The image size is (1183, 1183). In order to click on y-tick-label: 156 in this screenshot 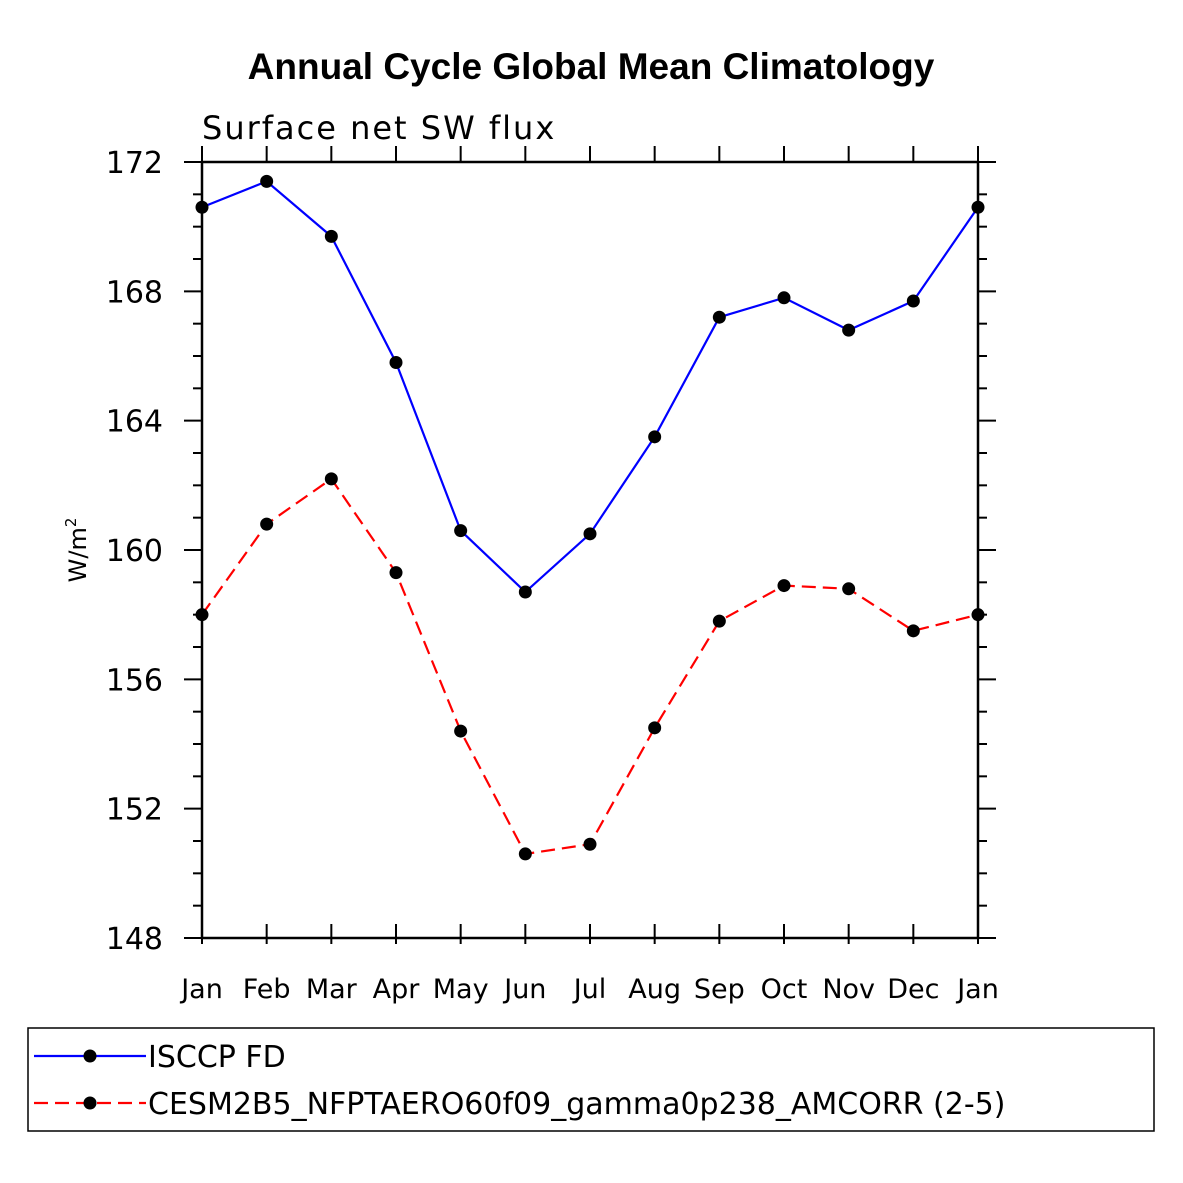, I will do `click(134, 680)`.